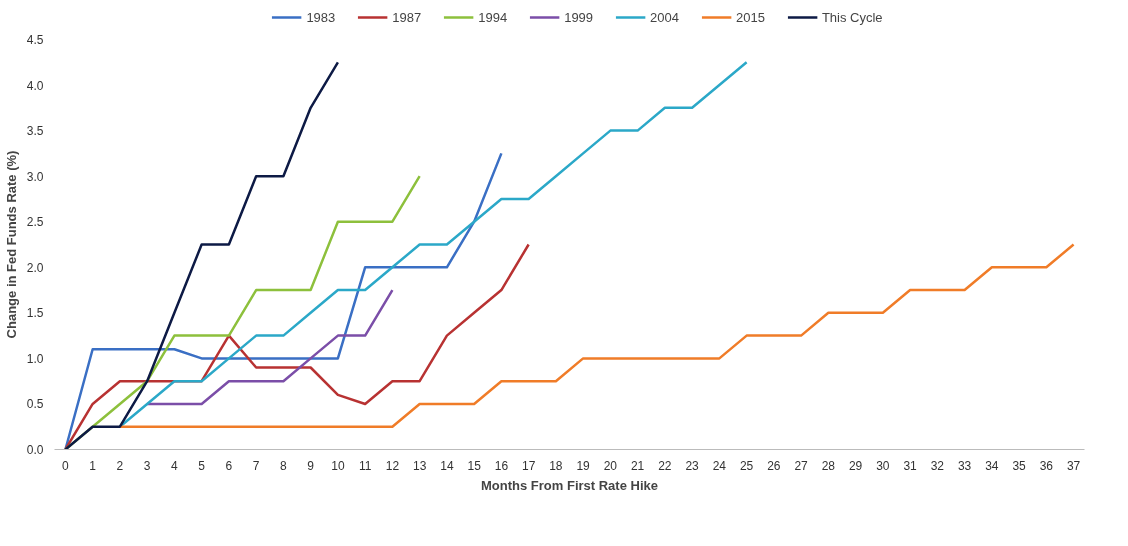 This screenshot has width=1128, height=546. Describe the element at coordinates (35, 176) in the screenshot. I see `y-tick-label: 3.0` at that location.